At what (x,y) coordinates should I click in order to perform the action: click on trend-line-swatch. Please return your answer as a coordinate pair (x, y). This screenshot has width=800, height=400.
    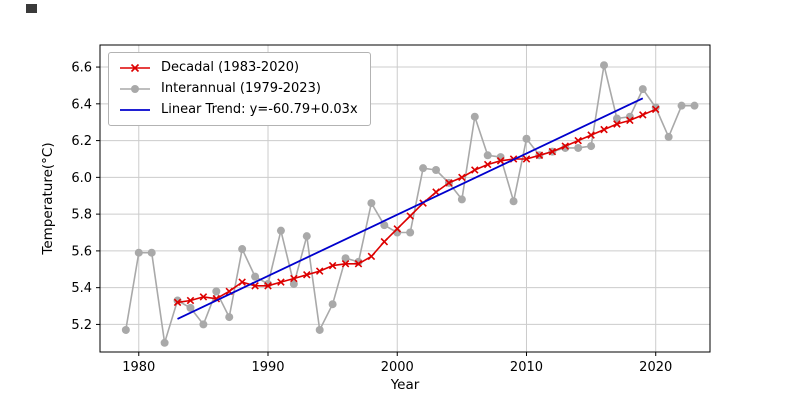
    Looking at the image, I should click on (135, 110).